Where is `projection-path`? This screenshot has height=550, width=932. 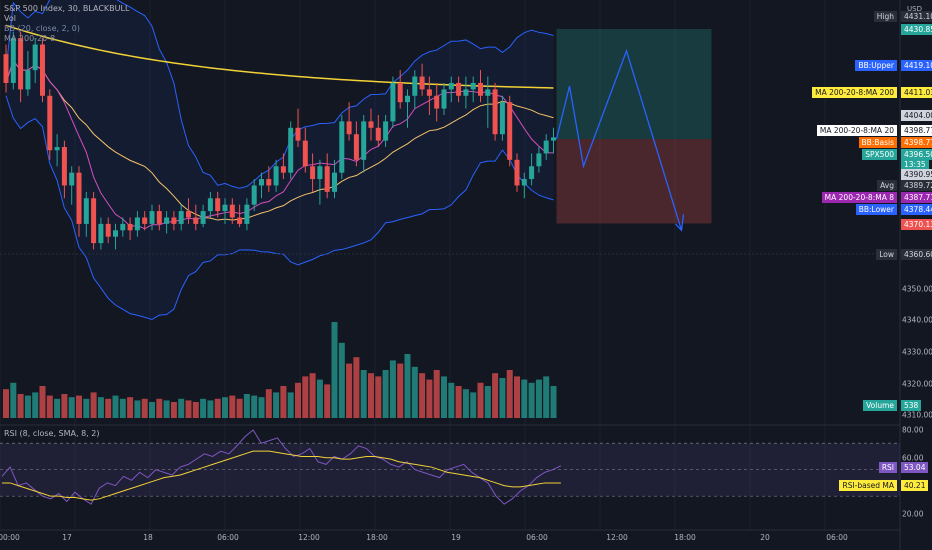
projection-path is located at coordinates (619, 139).